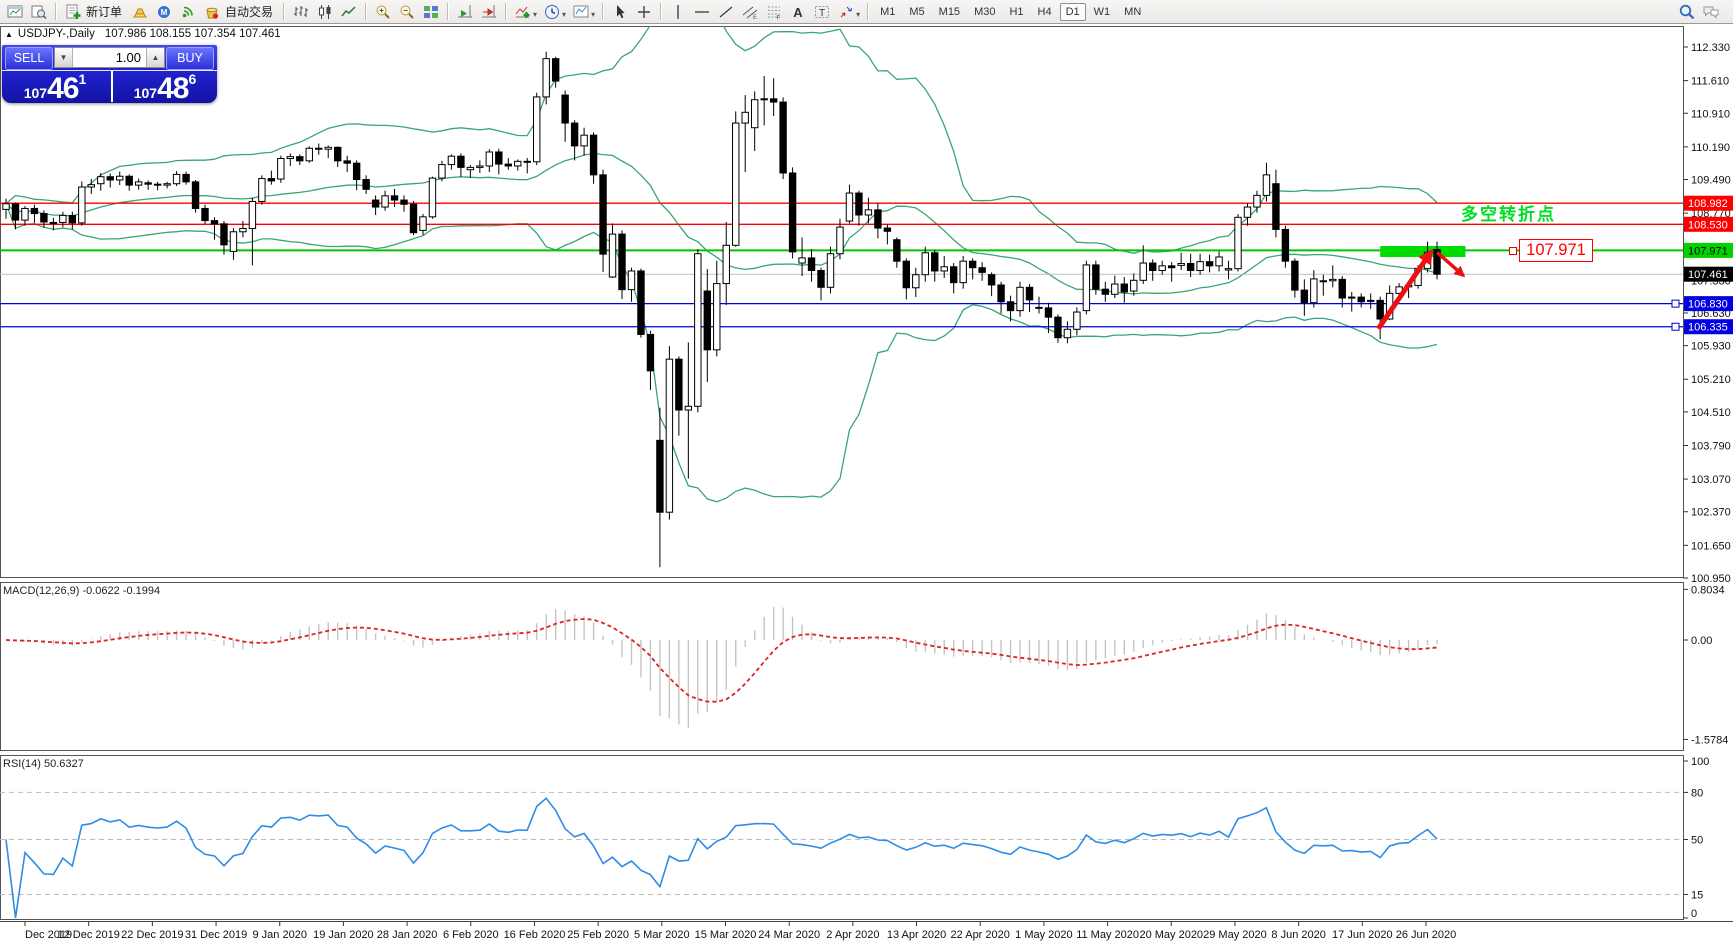 This screenshot has height=946, width=1733. I want to click on signals-icon, so click(188, 11).